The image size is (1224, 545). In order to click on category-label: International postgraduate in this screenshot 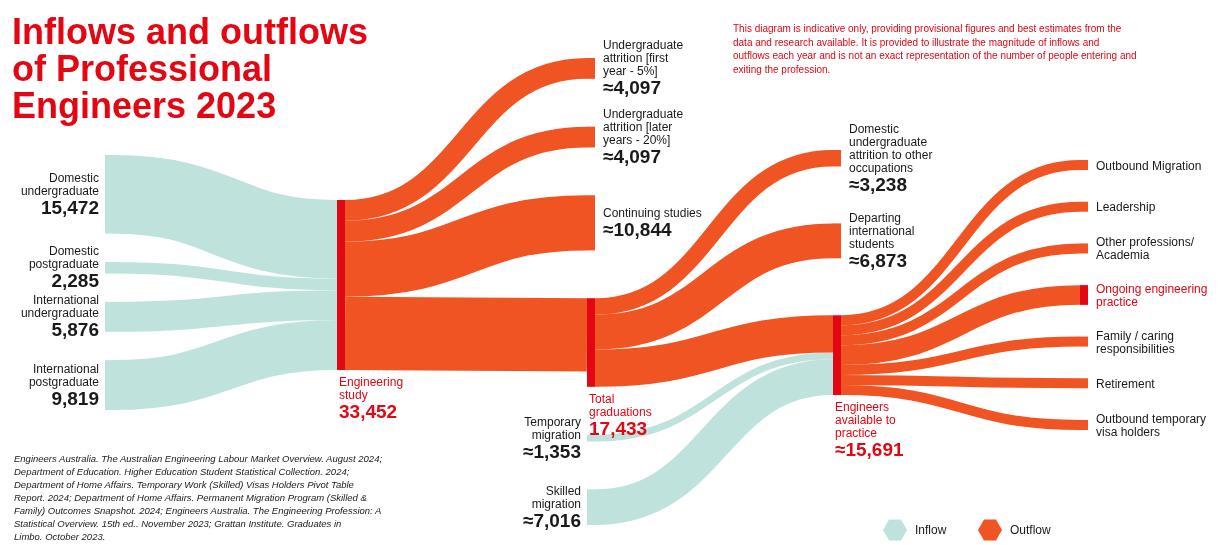, I will do `click(64, 375)`.